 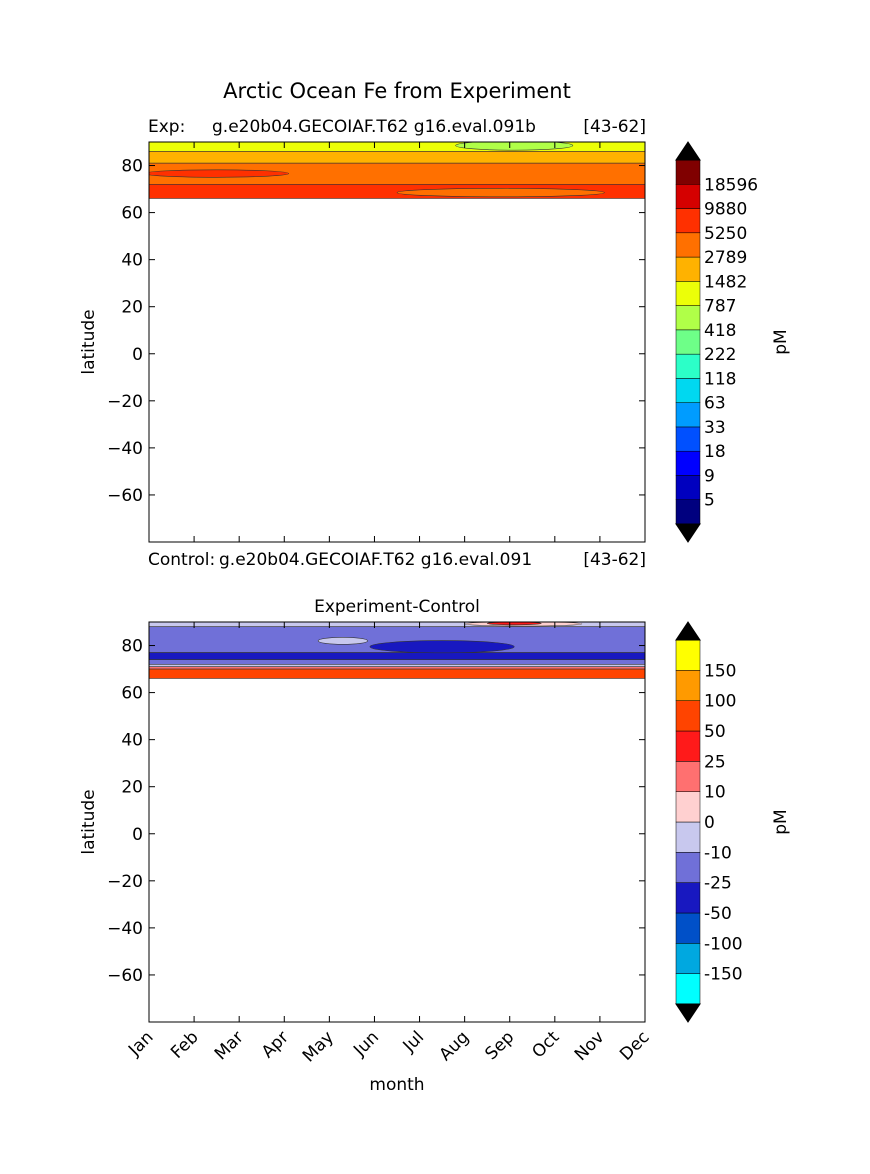 I want to click on colorbar-tick-label: 9880, so click(x=725, y=210).